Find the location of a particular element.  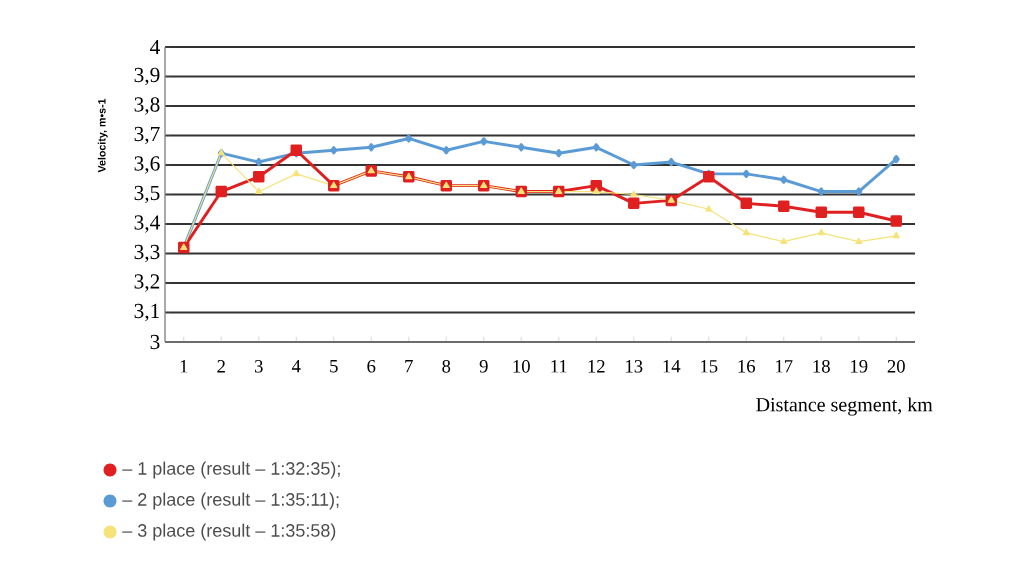

y-tick-label: 3,2 is located at coordinates (147, 283).